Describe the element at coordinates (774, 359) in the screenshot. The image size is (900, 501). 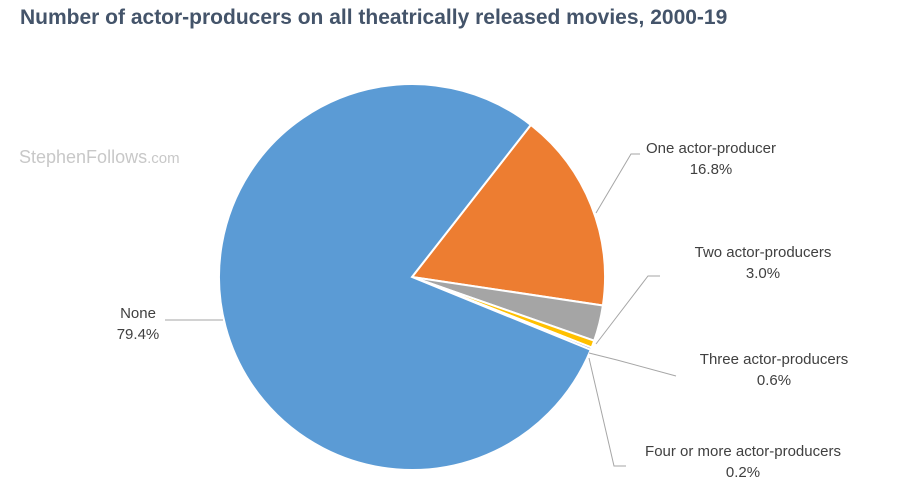
I see `slice-label-three: Three actor-producers` at that location.